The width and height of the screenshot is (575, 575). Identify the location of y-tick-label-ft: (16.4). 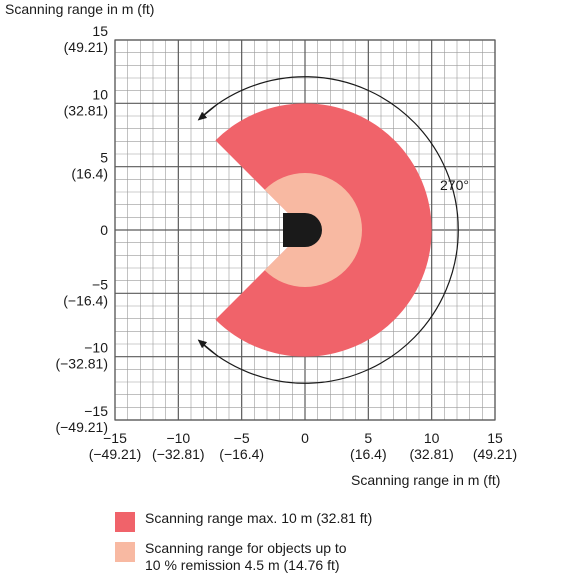
(89, 174).